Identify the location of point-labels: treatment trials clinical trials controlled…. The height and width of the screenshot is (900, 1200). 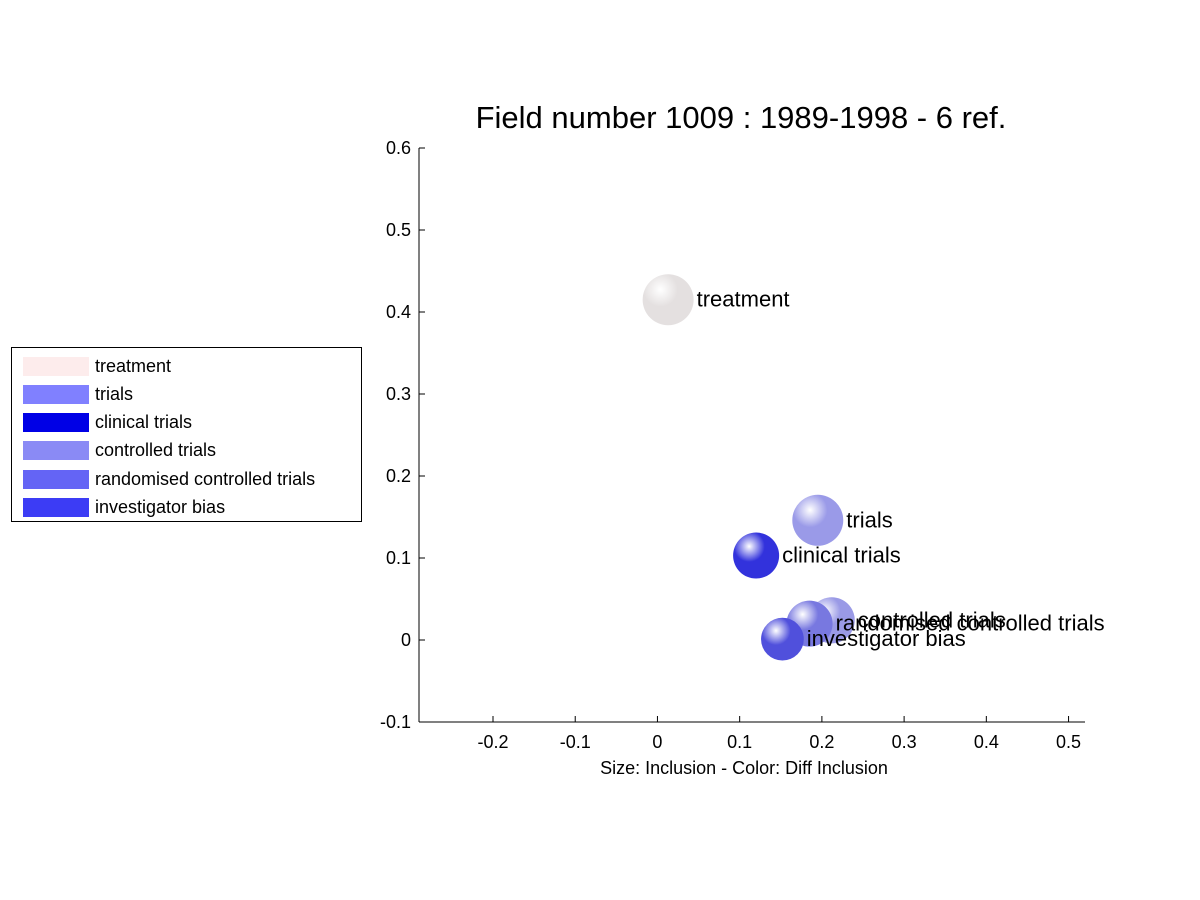
(901, 469).